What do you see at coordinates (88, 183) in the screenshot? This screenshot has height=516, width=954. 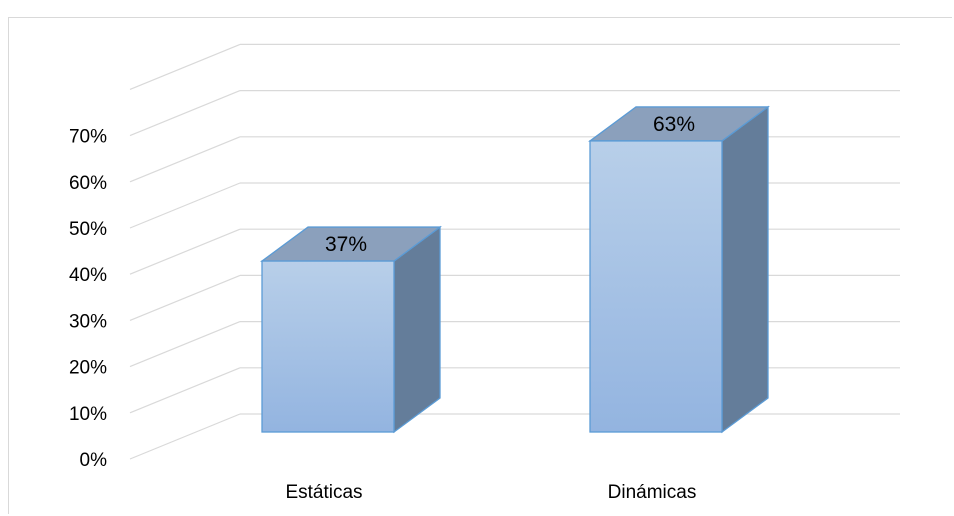 I see `y-tick-label: 60%` at bounding box center [88, 183].